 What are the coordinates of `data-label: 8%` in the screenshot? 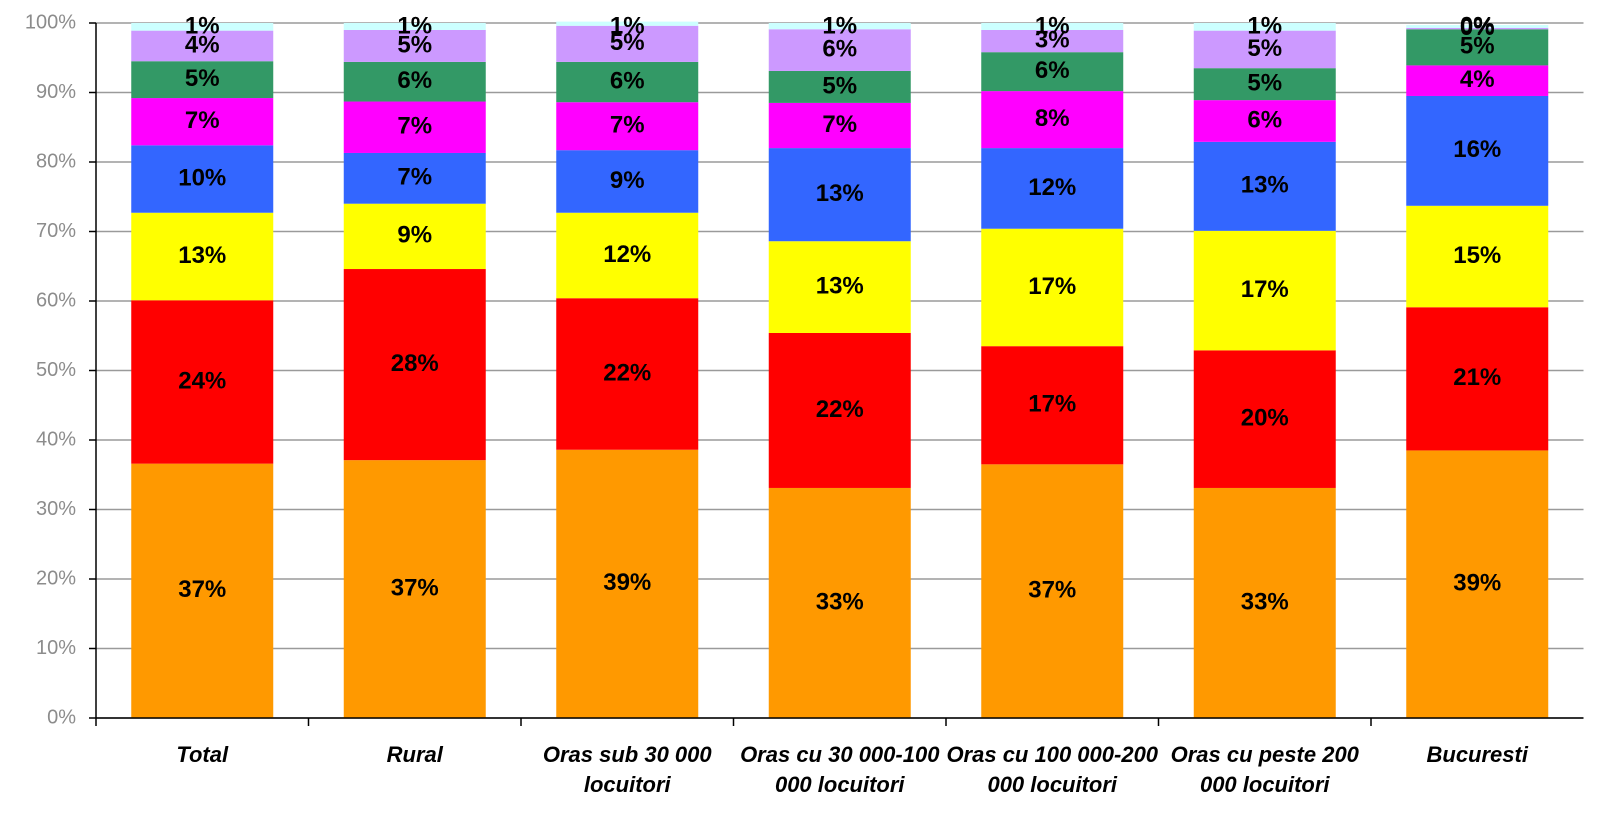 It's located at (1052, 118).